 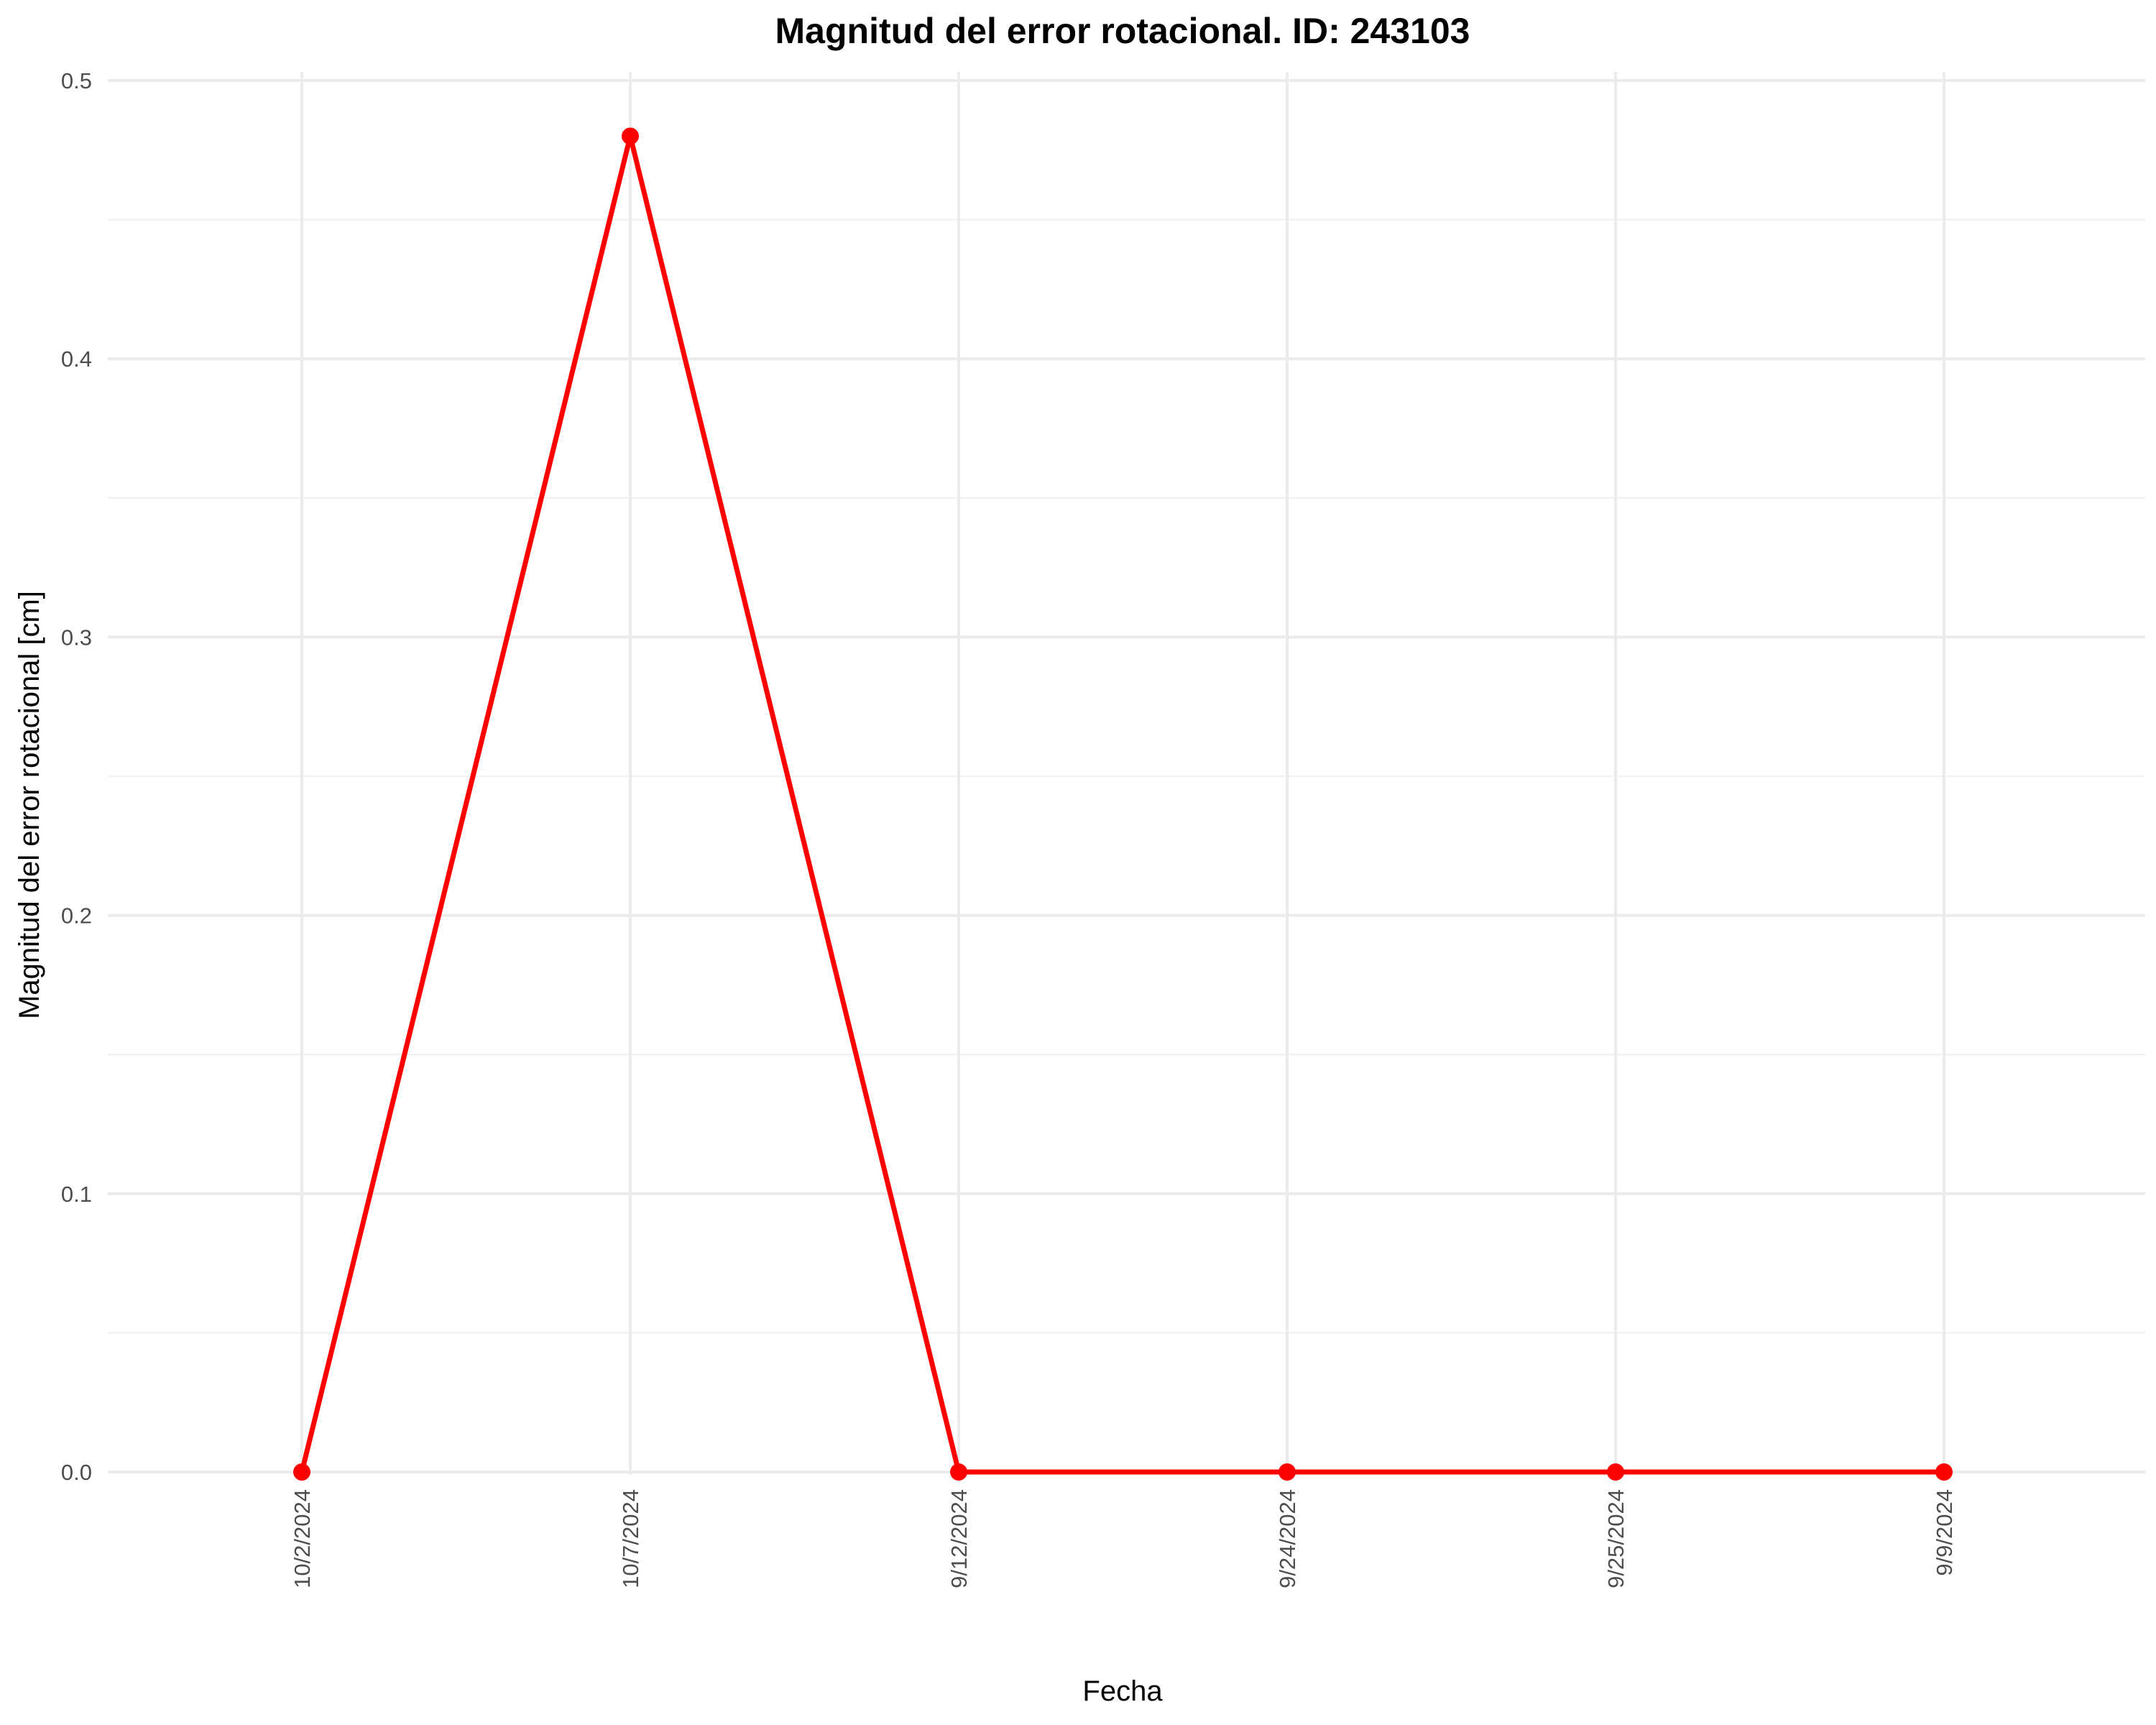 I want to click on y-tick-label: 0.1, so click(x=76, y=1194).